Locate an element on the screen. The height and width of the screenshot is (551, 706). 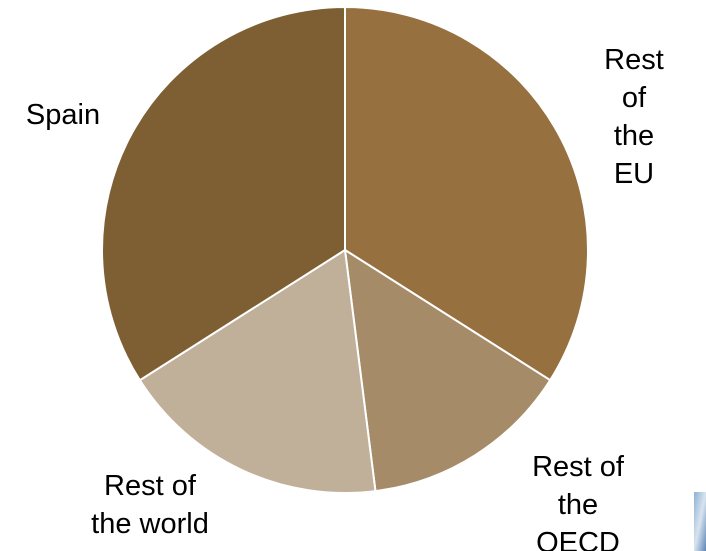
slice-label: Rest of the EU is located at coordinates (634, 117).